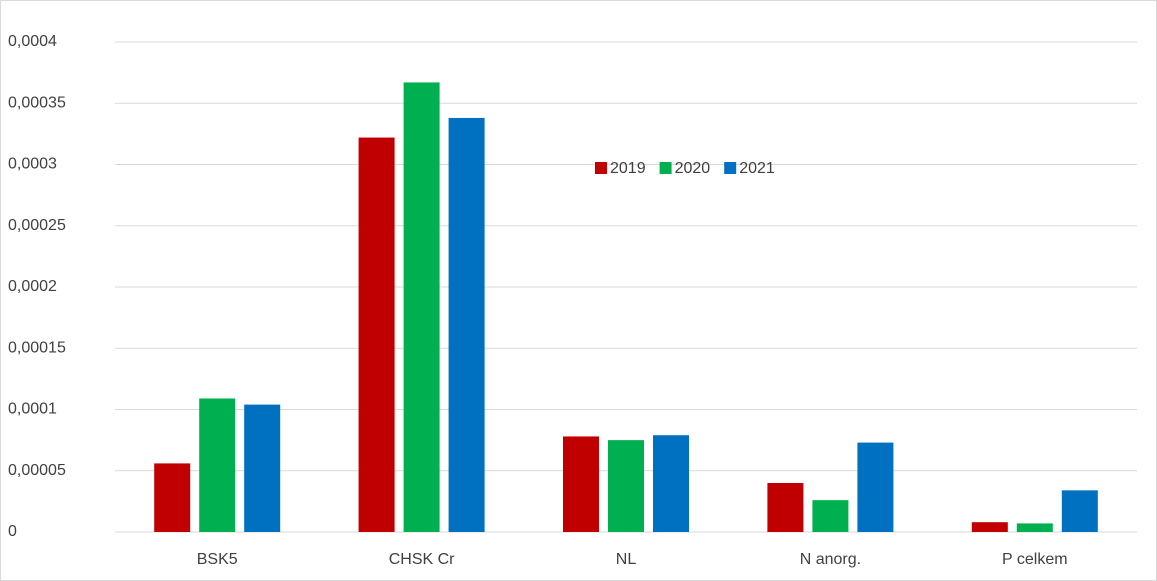 The height and width of the screenshot is (581, 1157). I want to click on x-tick-label: CHSK Cr, so click(422, 559).